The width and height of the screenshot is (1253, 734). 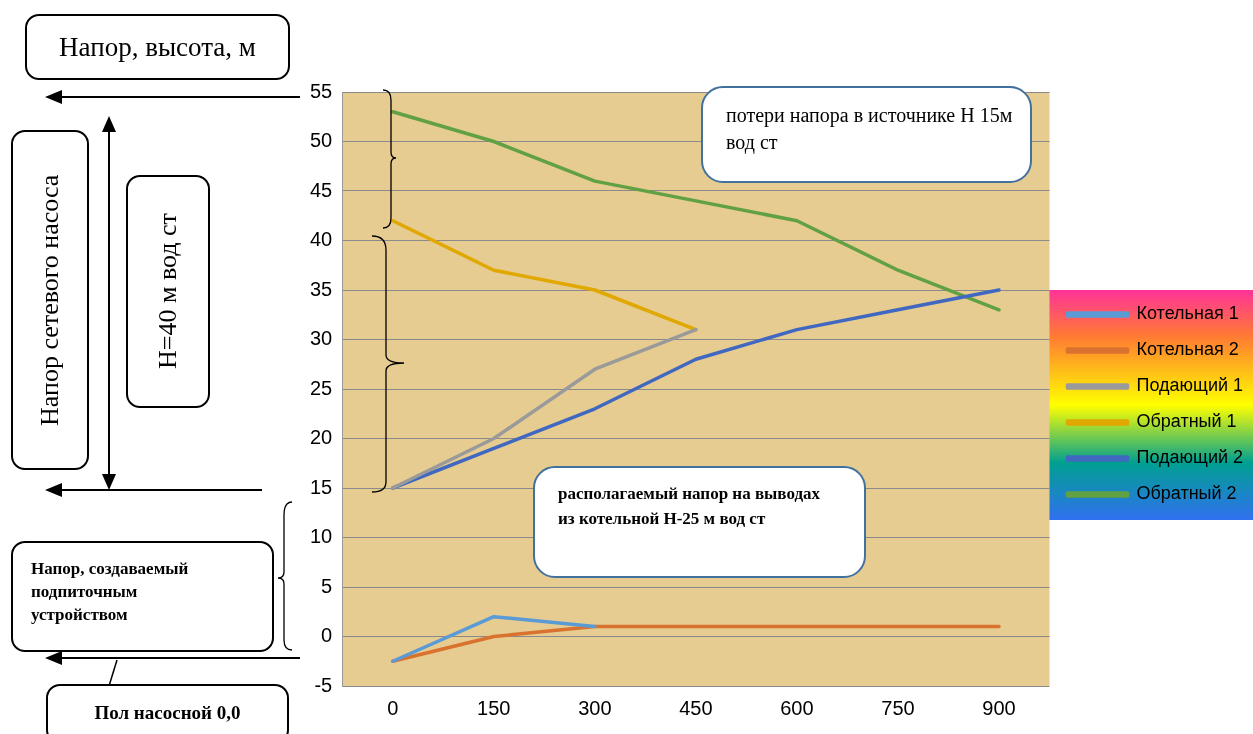 I want to click on x-tick-label: 600, so click(x=797, y=707).